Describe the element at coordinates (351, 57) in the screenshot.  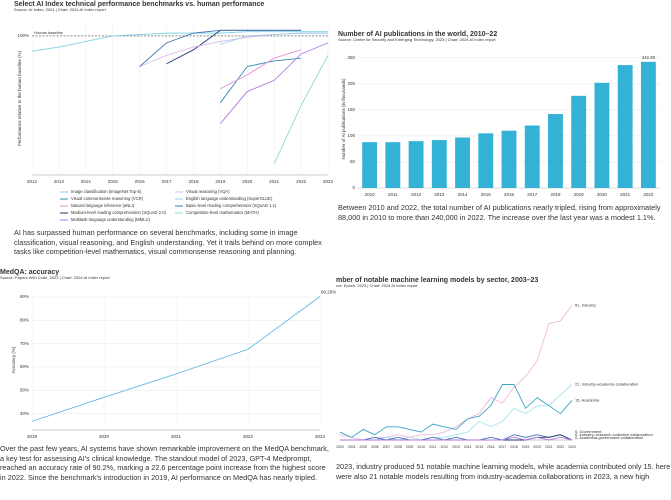
I see `y-tick-label: 250` at that location.